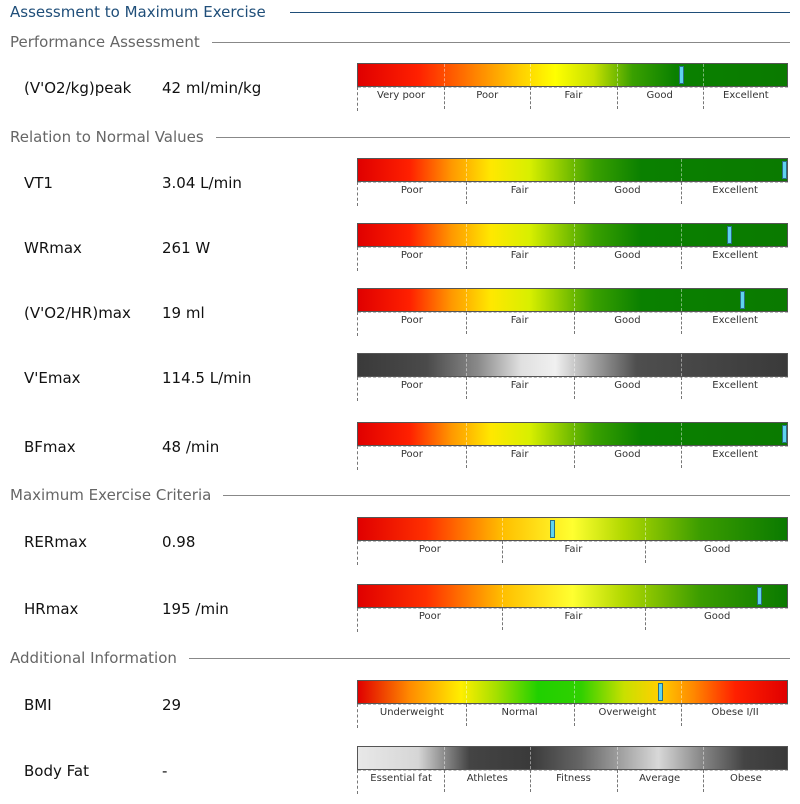  What do you see at coordinates (165, 771) in the screenshot?
I see `row-value: -` at bounding box center [165, 771].